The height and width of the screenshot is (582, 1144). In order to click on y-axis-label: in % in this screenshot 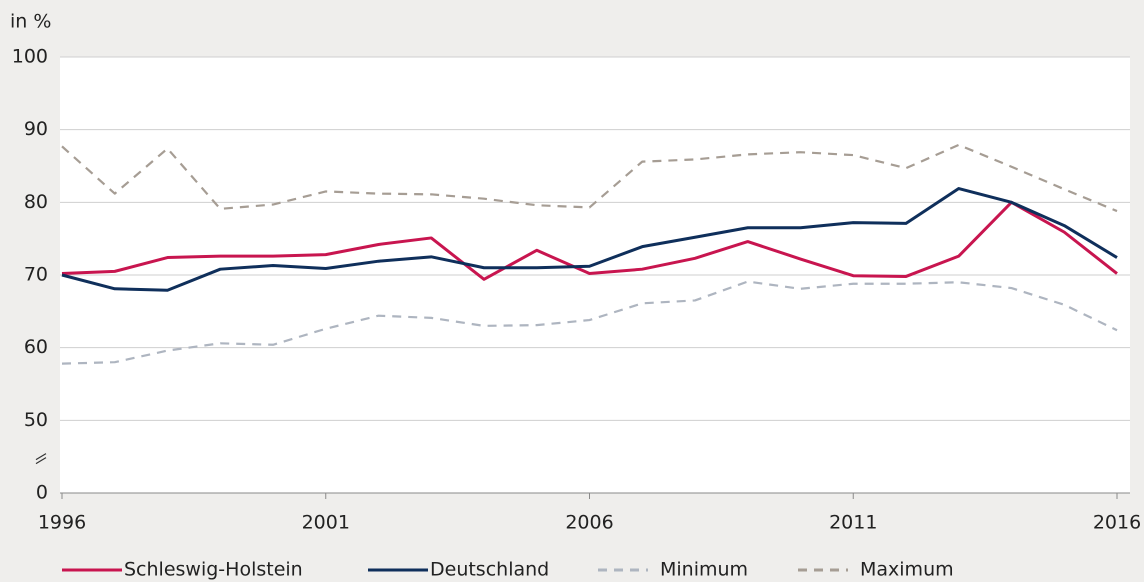, I will do `click(30, 22)`.